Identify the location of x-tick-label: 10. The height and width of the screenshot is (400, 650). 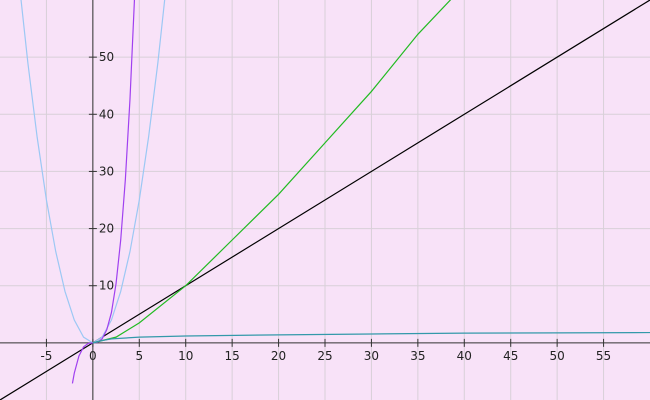
(185, 356).